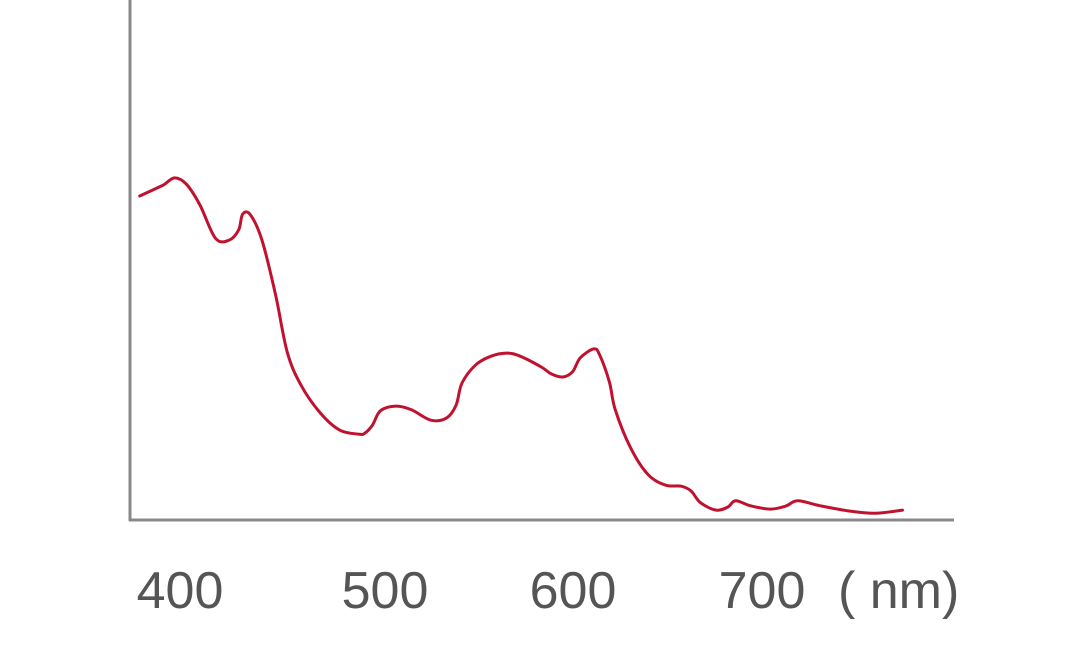 The image size is (1087, 646). Describe the element at coordinates (762, 591) in the screenshot. I see `x-tick-label: 700` at that location.